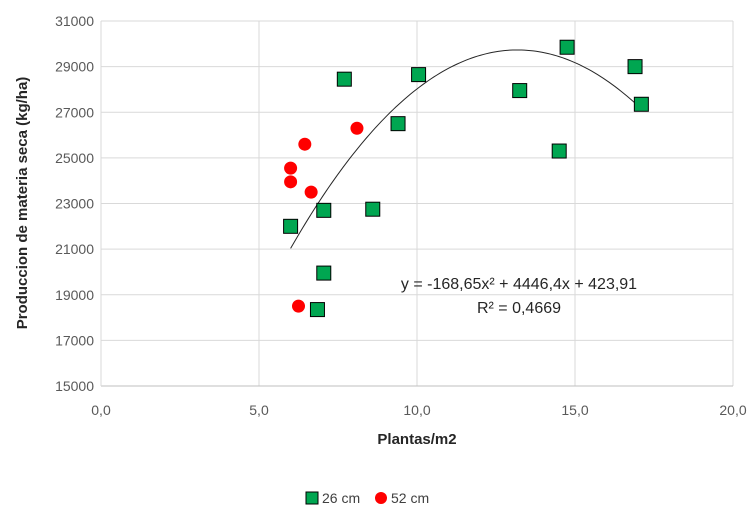  What do you see at coordinates (74, 386) in the screenshot?
I see `y-tick-label: 15000` at bounding box center [74, 386].